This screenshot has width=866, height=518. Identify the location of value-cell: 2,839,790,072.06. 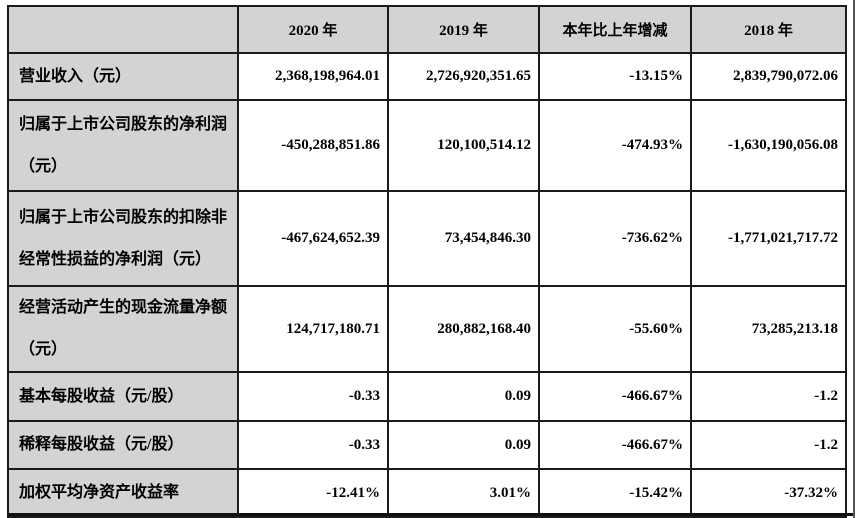
(768, 76).